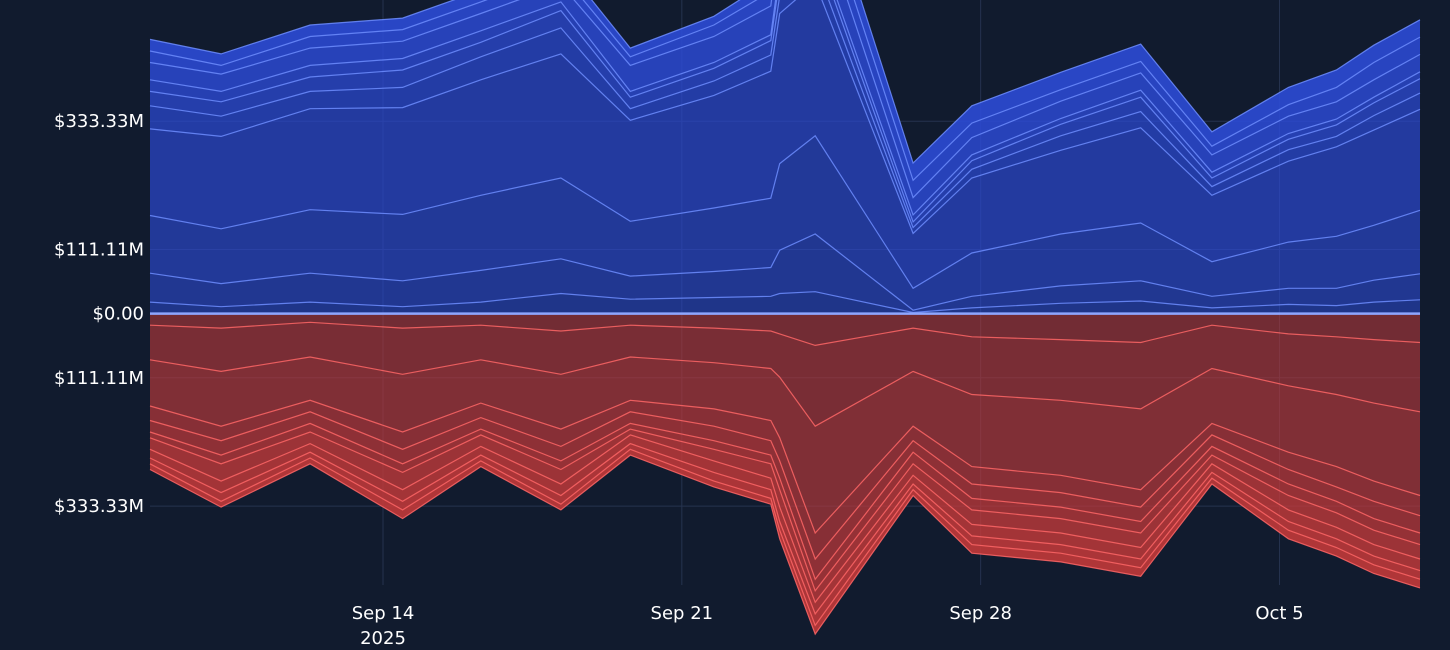  Describe the element at coordinates (383, 613) in the screenshot. I see `x-tick-label: Sep 14` at that location.